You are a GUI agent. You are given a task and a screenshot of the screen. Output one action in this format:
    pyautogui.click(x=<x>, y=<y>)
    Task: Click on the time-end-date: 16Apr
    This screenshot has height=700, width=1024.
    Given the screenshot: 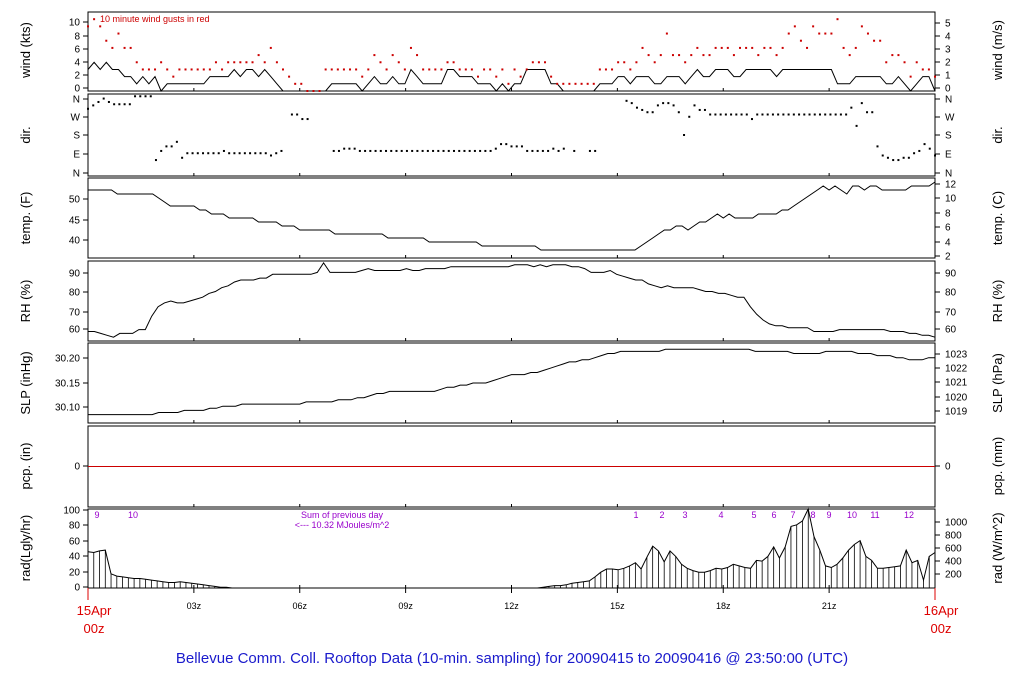 What is the action you would take?
    pyautogui.click(x=941, y=610)
    